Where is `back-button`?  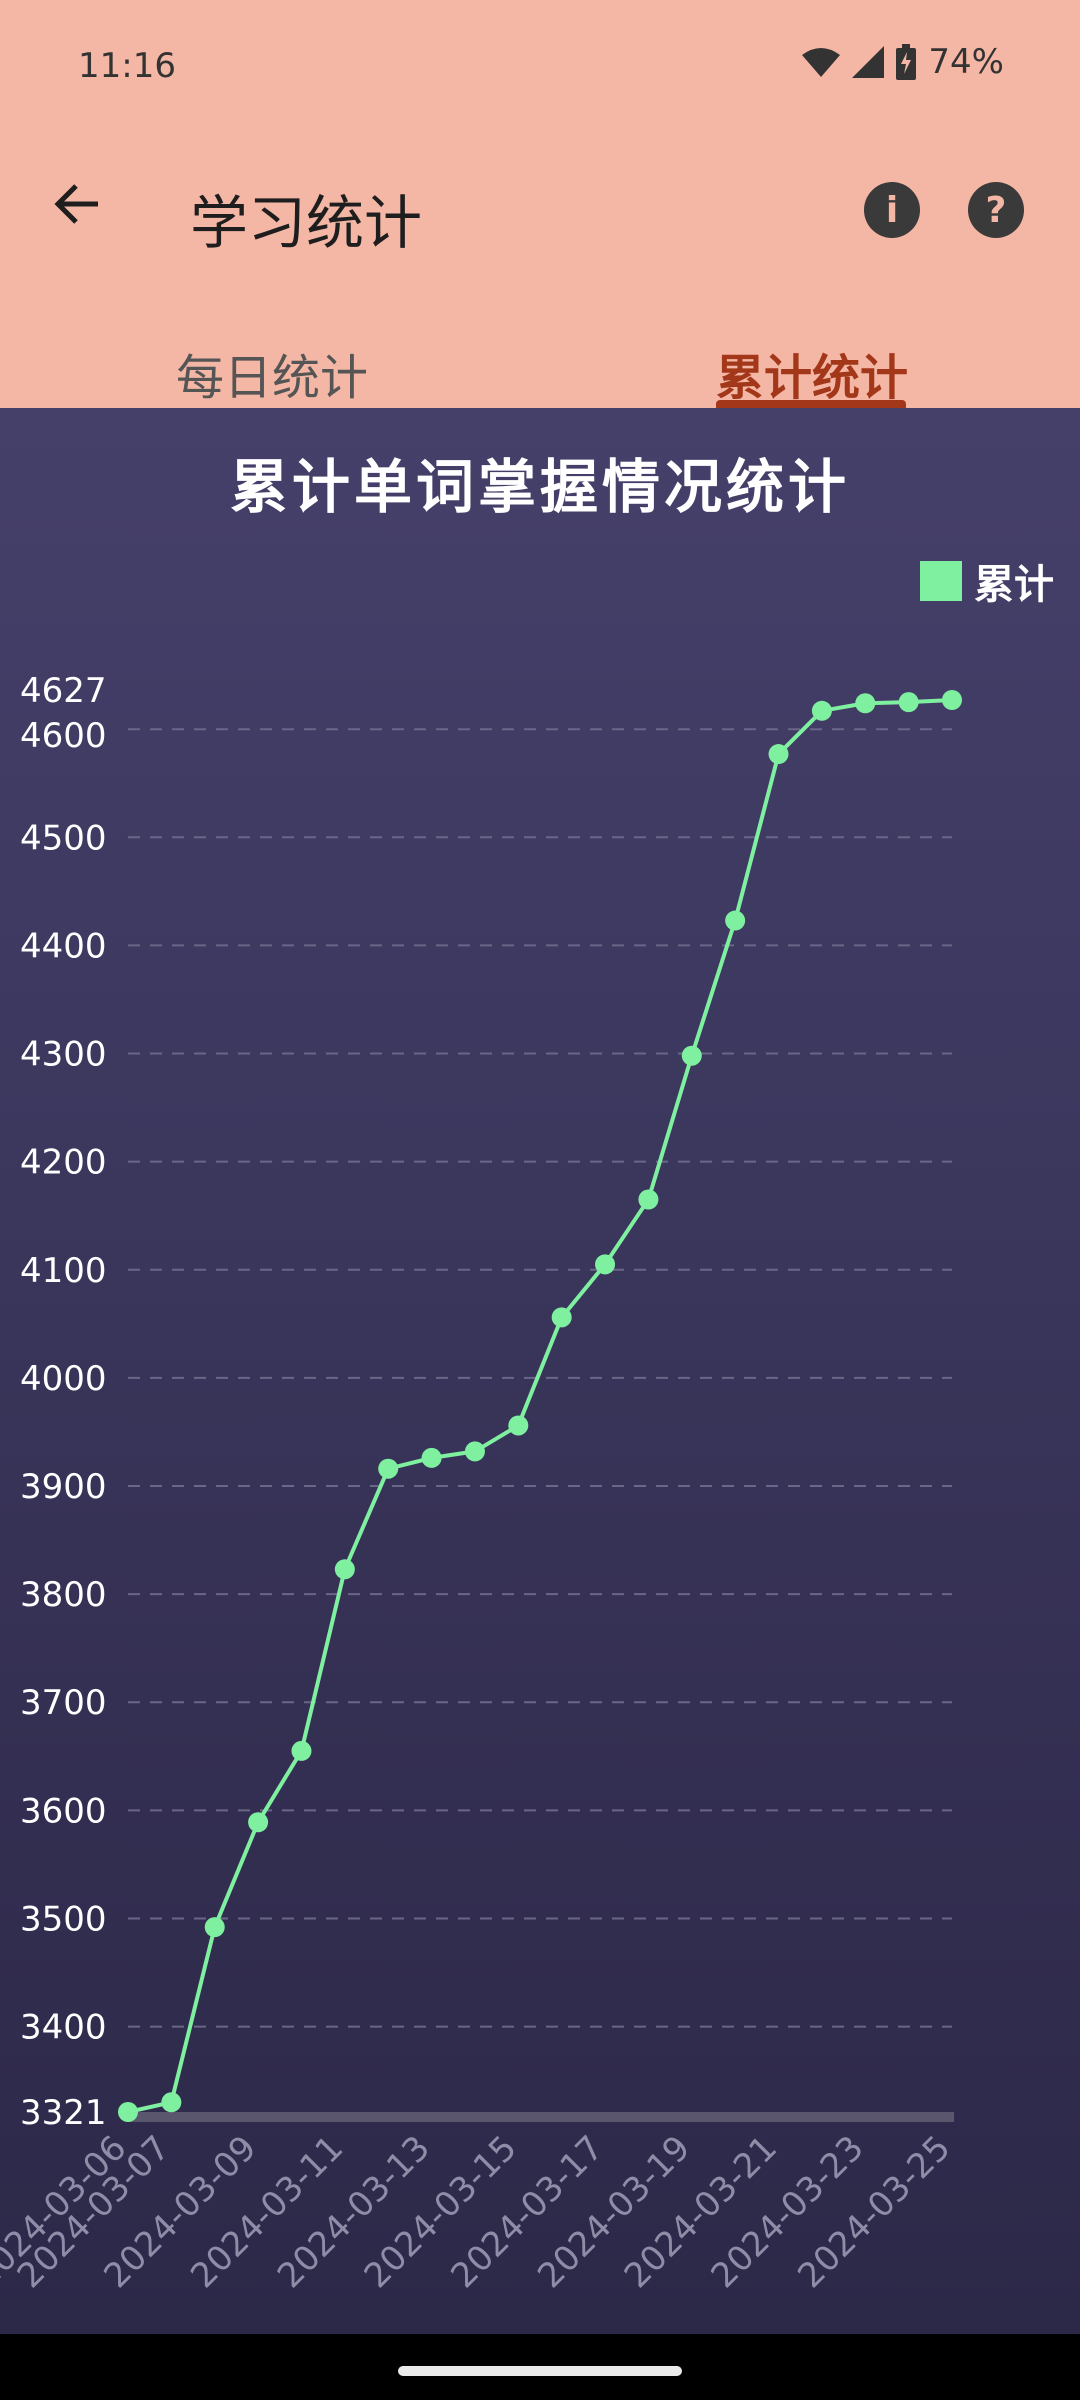 back-button is located at coordinates (76, 204).